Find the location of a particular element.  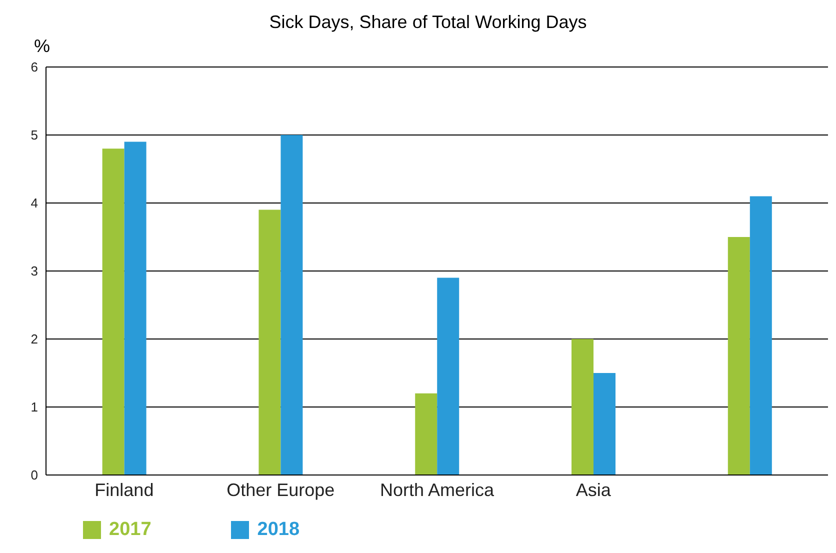

chart-title: Sick Days, Share of Total Working Days is located at coordinates (428, 22).